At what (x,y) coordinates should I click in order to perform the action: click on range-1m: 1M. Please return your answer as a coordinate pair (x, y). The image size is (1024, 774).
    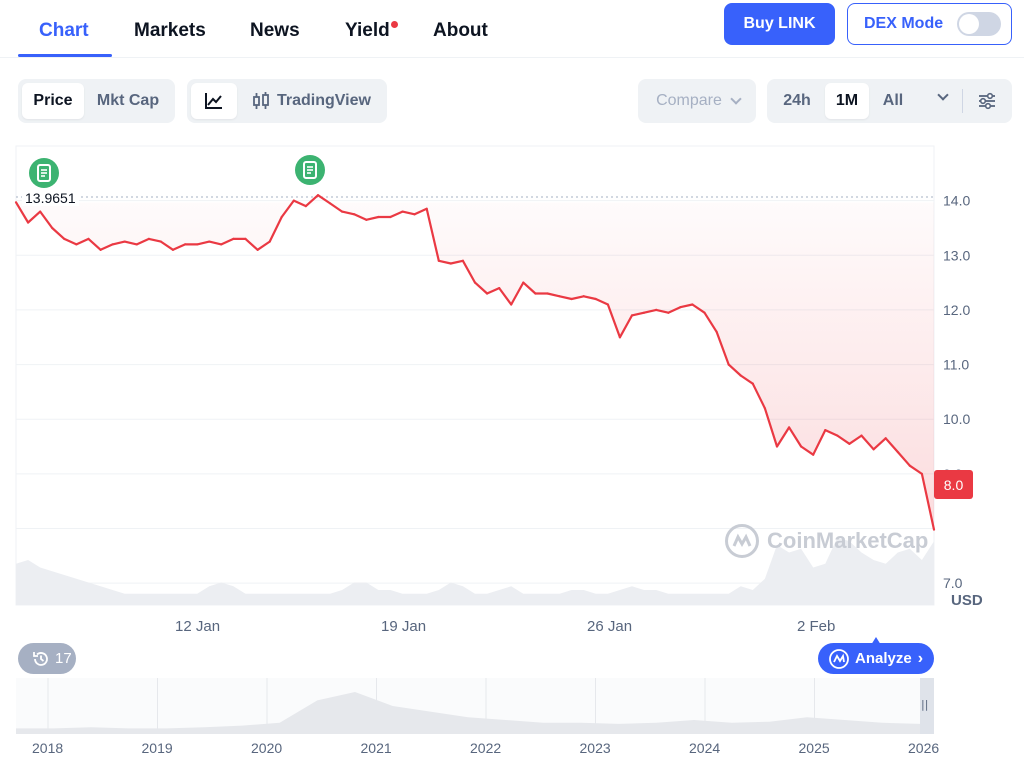
    Looking at the image, I should click on (847, 101).